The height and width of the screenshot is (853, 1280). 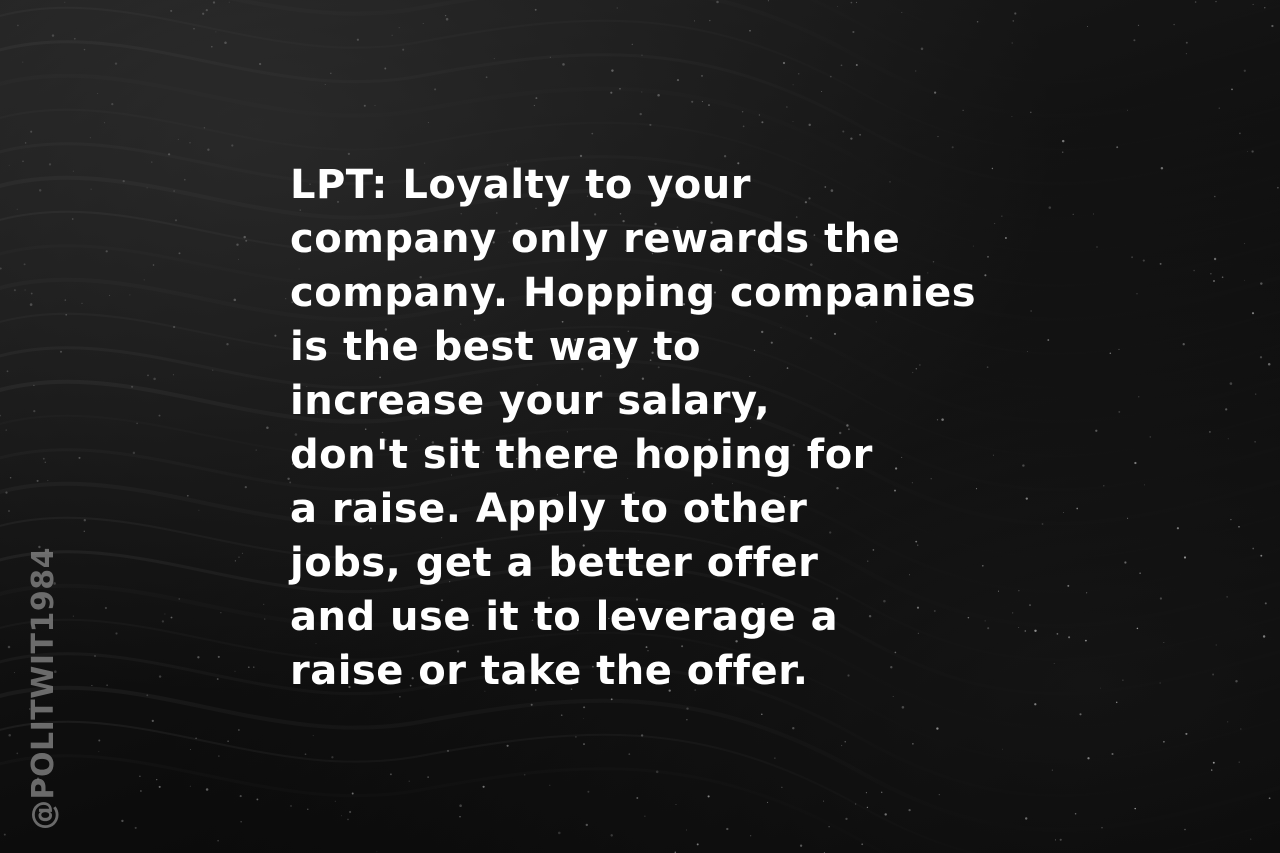 What do you see at coordinates (581, 455) in the screenshot?
I see `quote-line: don't sit there hoping for` at bounding box center [581, 455].